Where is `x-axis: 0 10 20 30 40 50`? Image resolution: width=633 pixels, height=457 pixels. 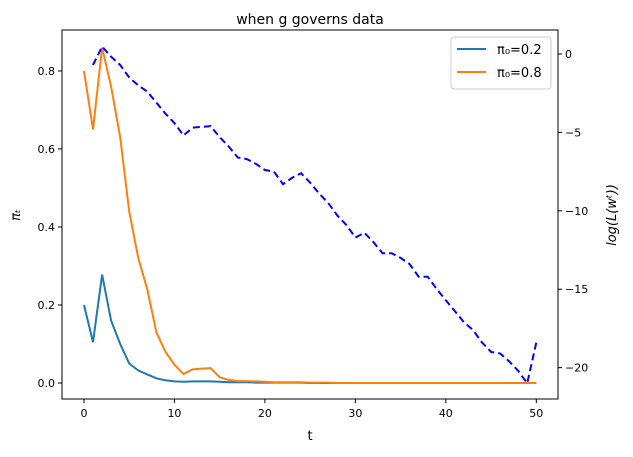 x-axis: 0 10 20 30 40 50 is located at coordinates (311, 409).